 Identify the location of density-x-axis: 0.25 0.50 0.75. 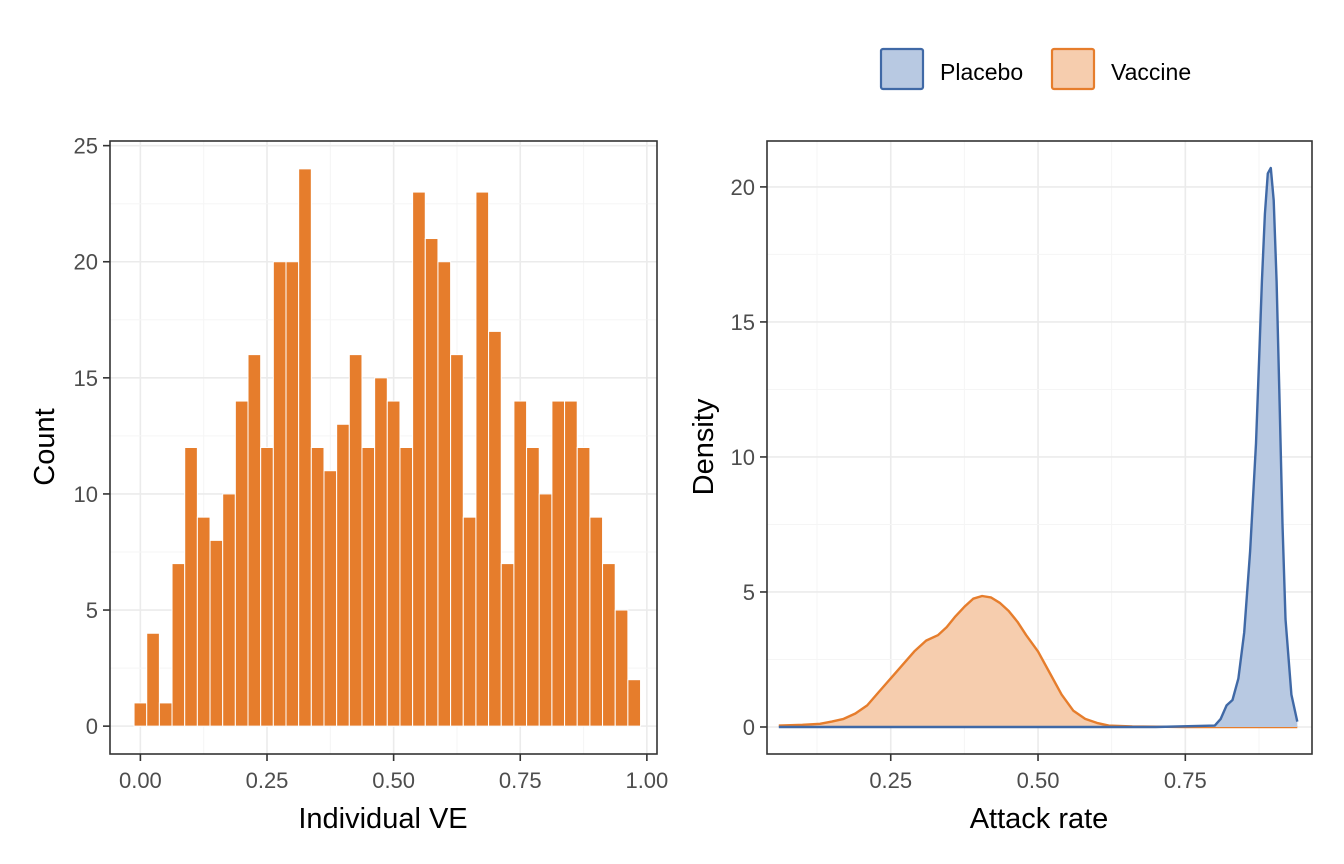
(1038, 773).